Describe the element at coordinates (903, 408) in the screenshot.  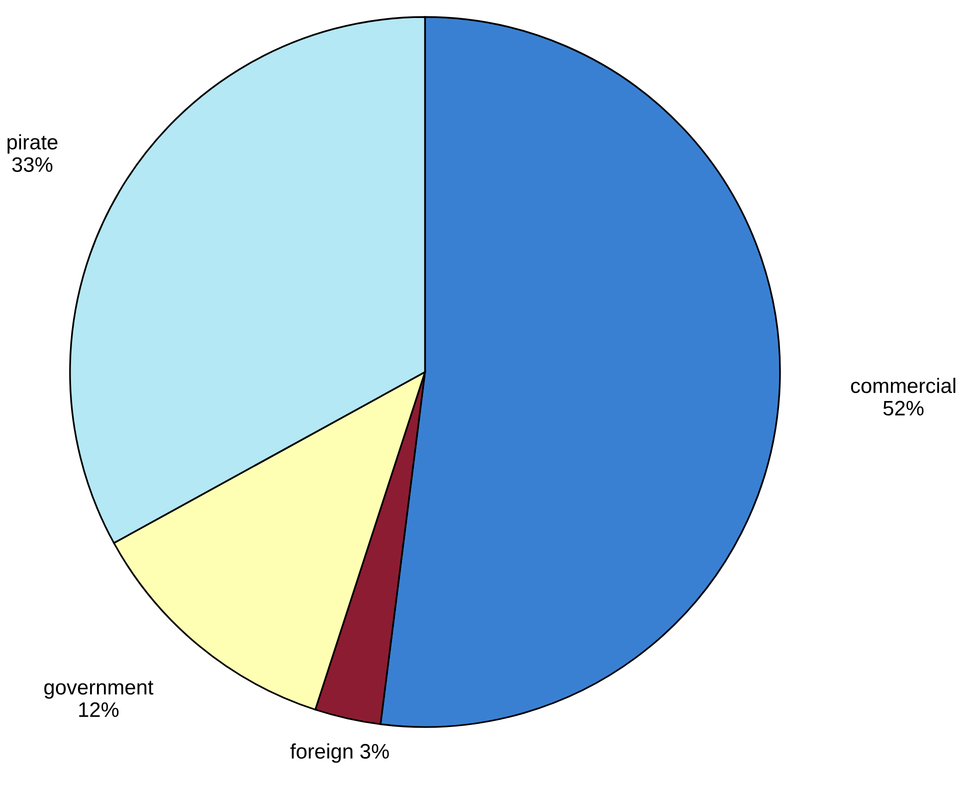
I see `data-label: 52%` at that location.